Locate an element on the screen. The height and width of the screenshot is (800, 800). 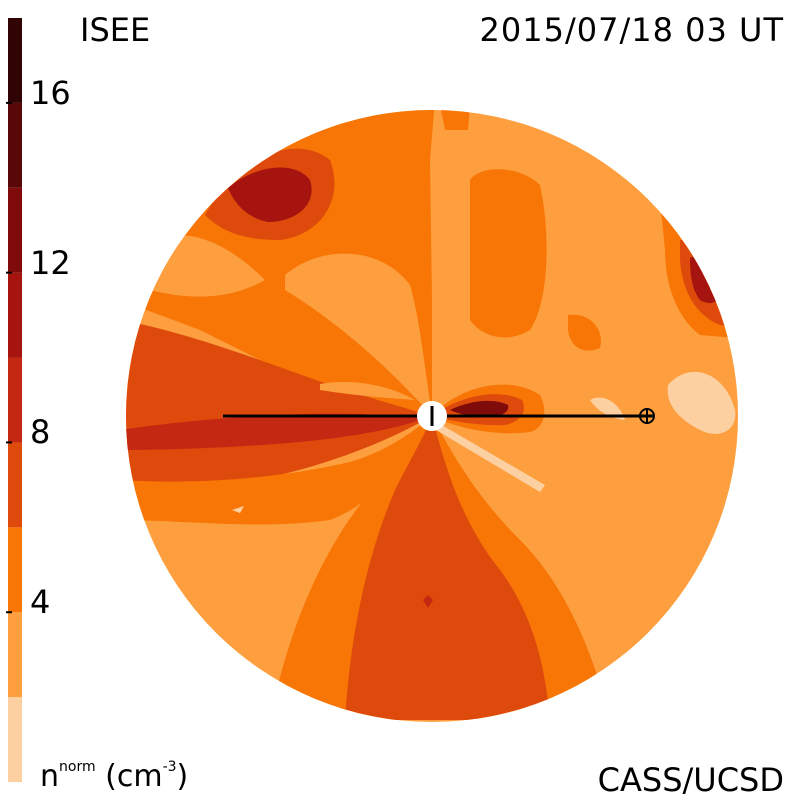
unit-open: (cm is located at coordinates (134, 776).